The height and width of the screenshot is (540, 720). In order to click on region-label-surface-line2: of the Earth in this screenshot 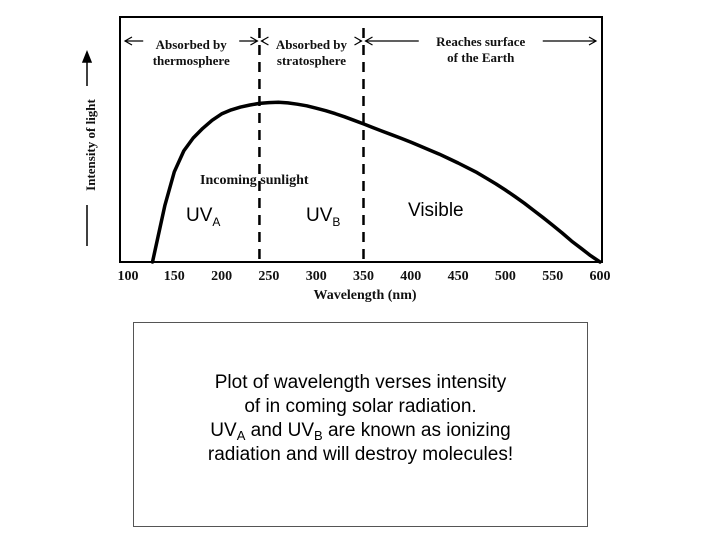, I will do `click(481, 57)`.